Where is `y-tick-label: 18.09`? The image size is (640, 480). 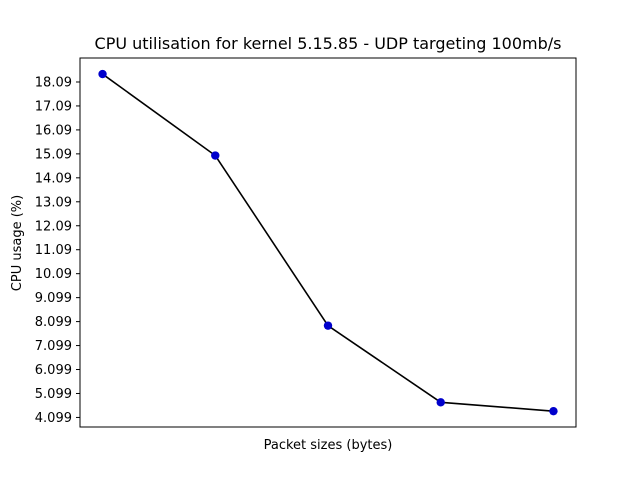
y-tick-label: 18.09 is located at coordinates (53, 82).